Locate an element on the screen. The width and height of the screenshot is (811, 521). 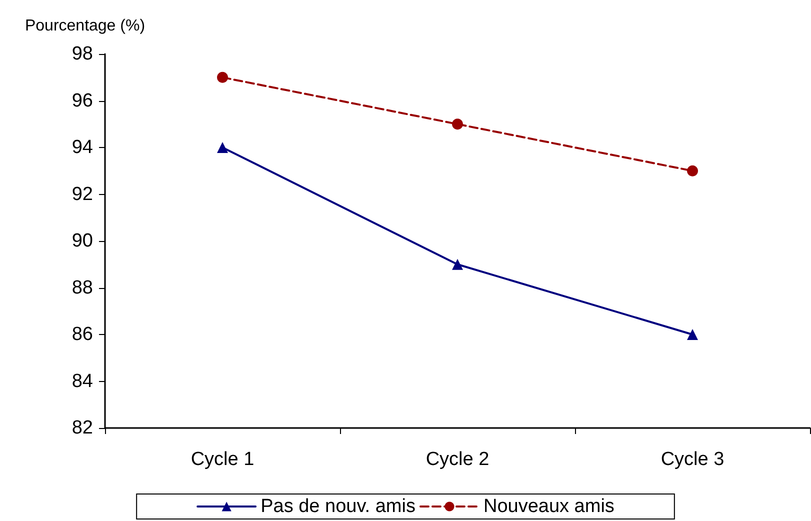
y-tick-label: 88 is located at coordinates (82, 287).